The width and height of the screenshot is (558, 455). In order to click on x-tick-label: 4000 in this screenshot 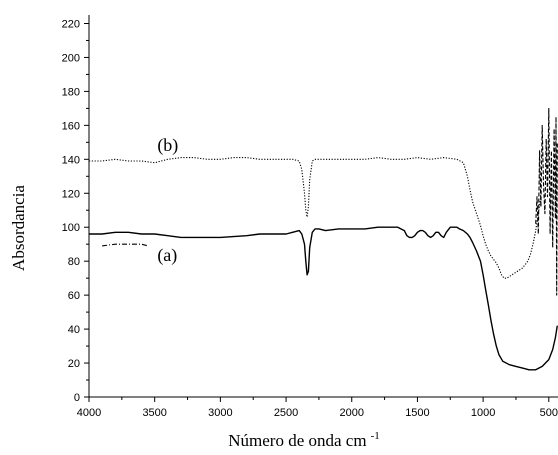, I will do `click(89, 413)`.